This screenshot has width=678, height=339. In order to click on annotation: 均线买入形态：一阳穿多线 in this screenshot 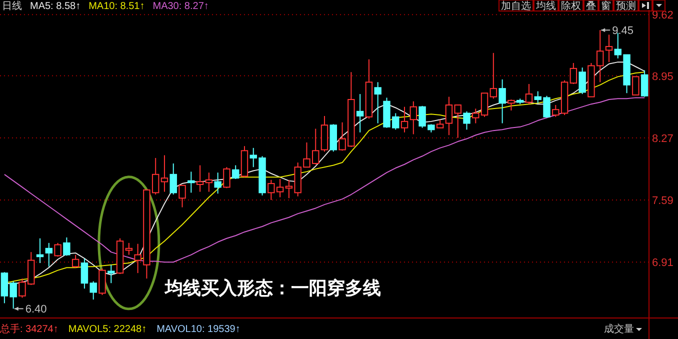, I will do `click(272, 288)`.